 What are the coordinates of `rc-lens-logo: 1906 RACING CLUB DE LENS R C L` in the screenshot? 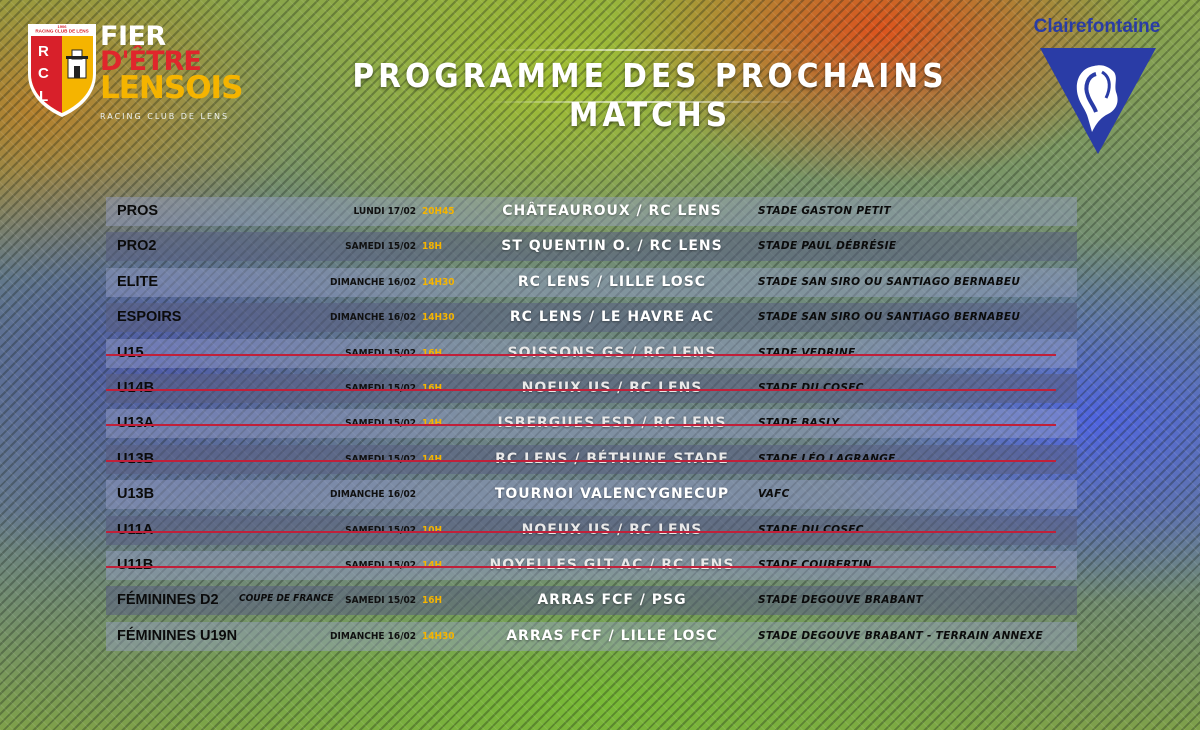 It's located at (62, 70).